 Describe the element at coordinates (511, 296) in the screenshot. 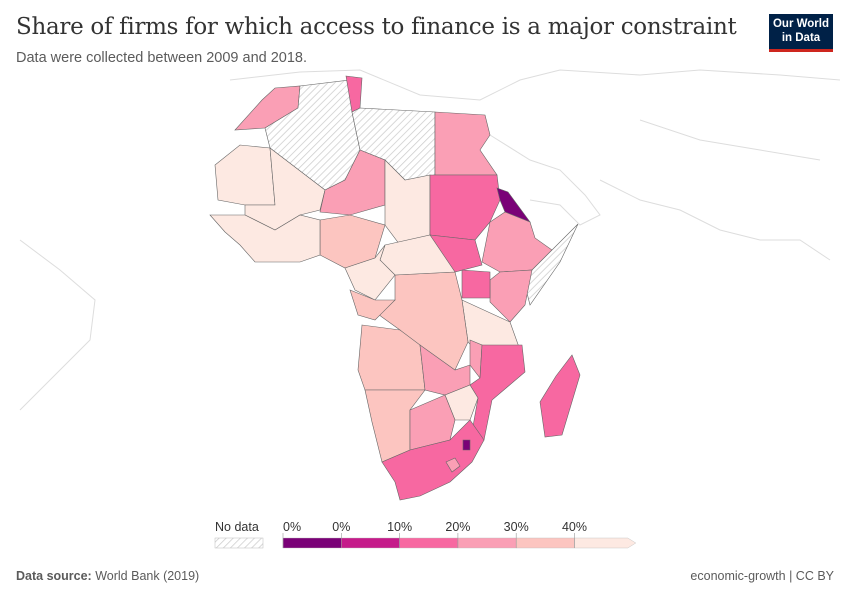

I see `country-kenya` at that location.